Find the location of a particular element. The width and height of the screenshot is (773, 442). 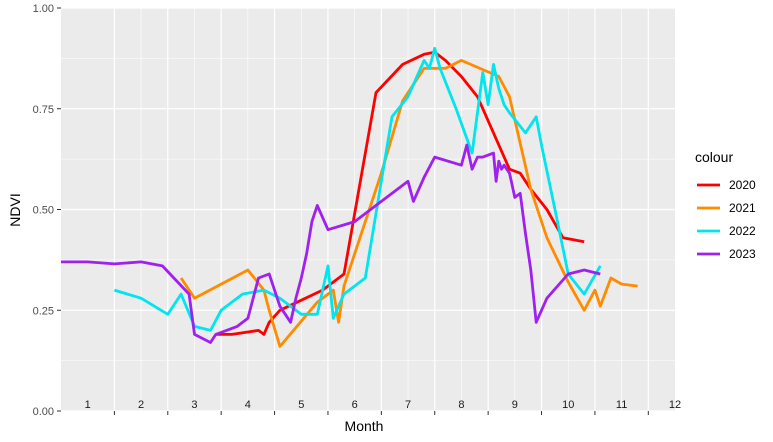

month-label: 2 is located at coordinates (141, 405).